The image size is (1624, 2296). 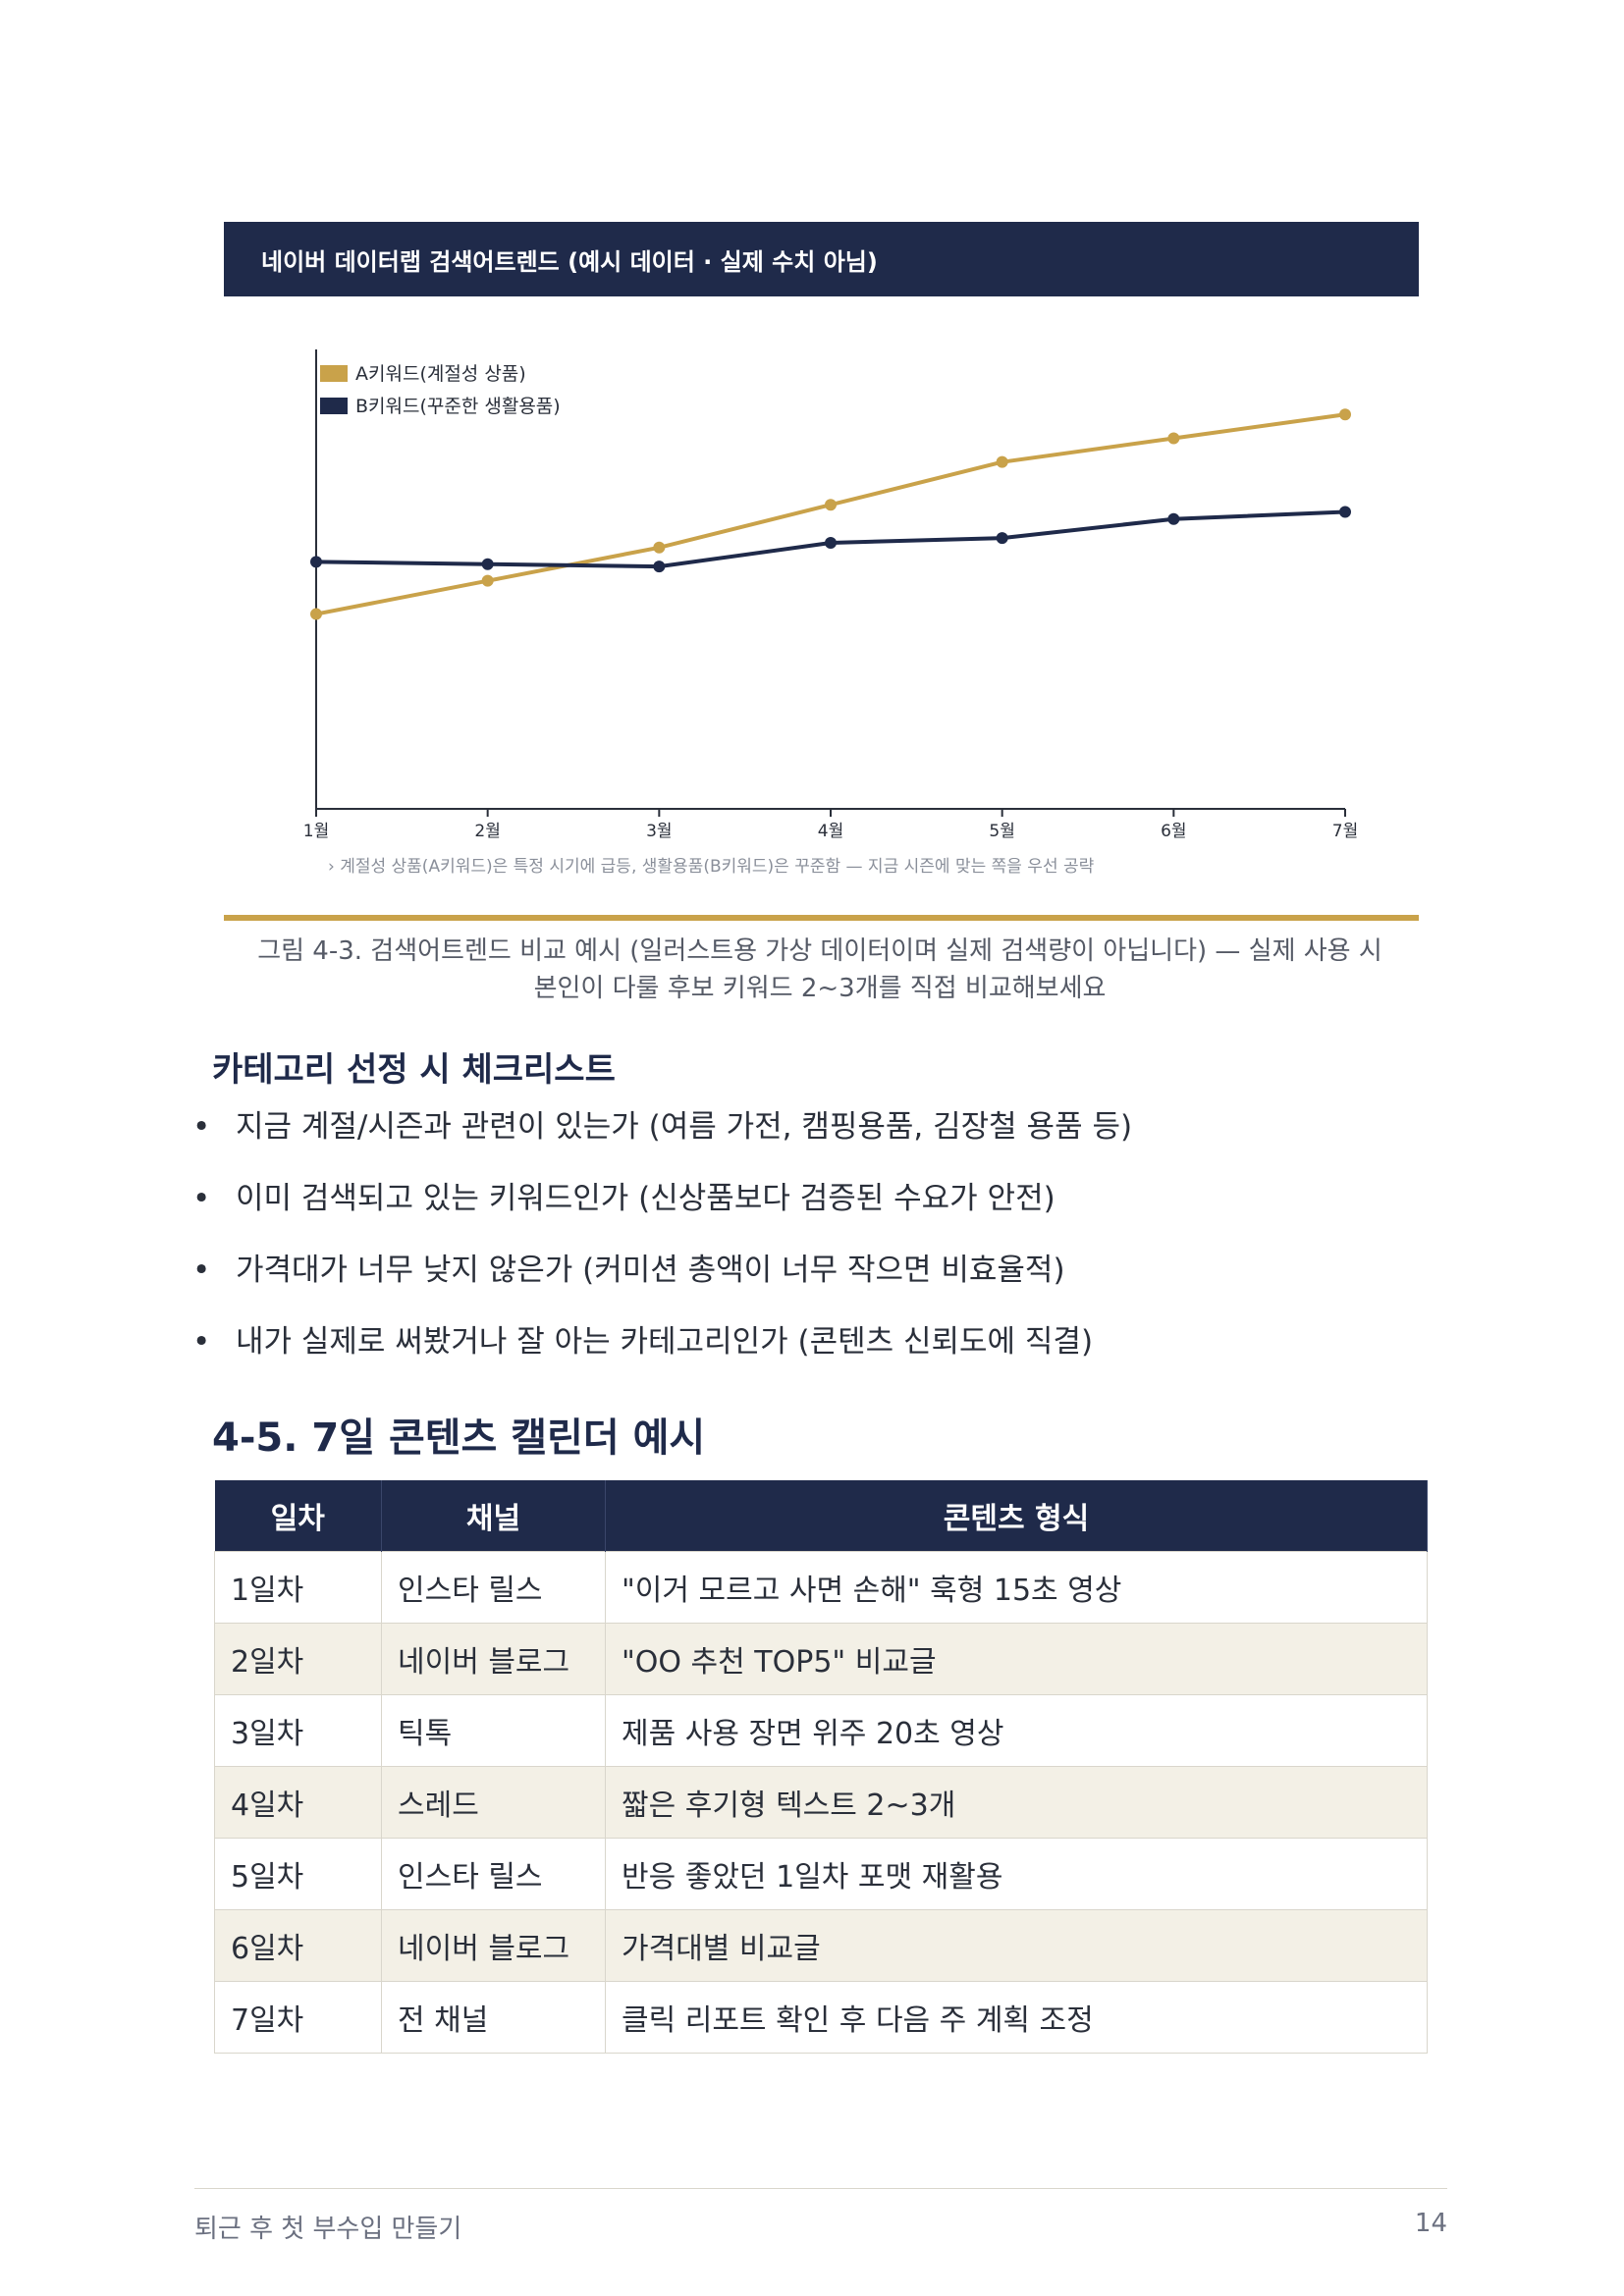 What do you see at coordinates (298, 1730) in the screenshot?
I see `cell-day: 3일차` at bounding box center [298, 1730].